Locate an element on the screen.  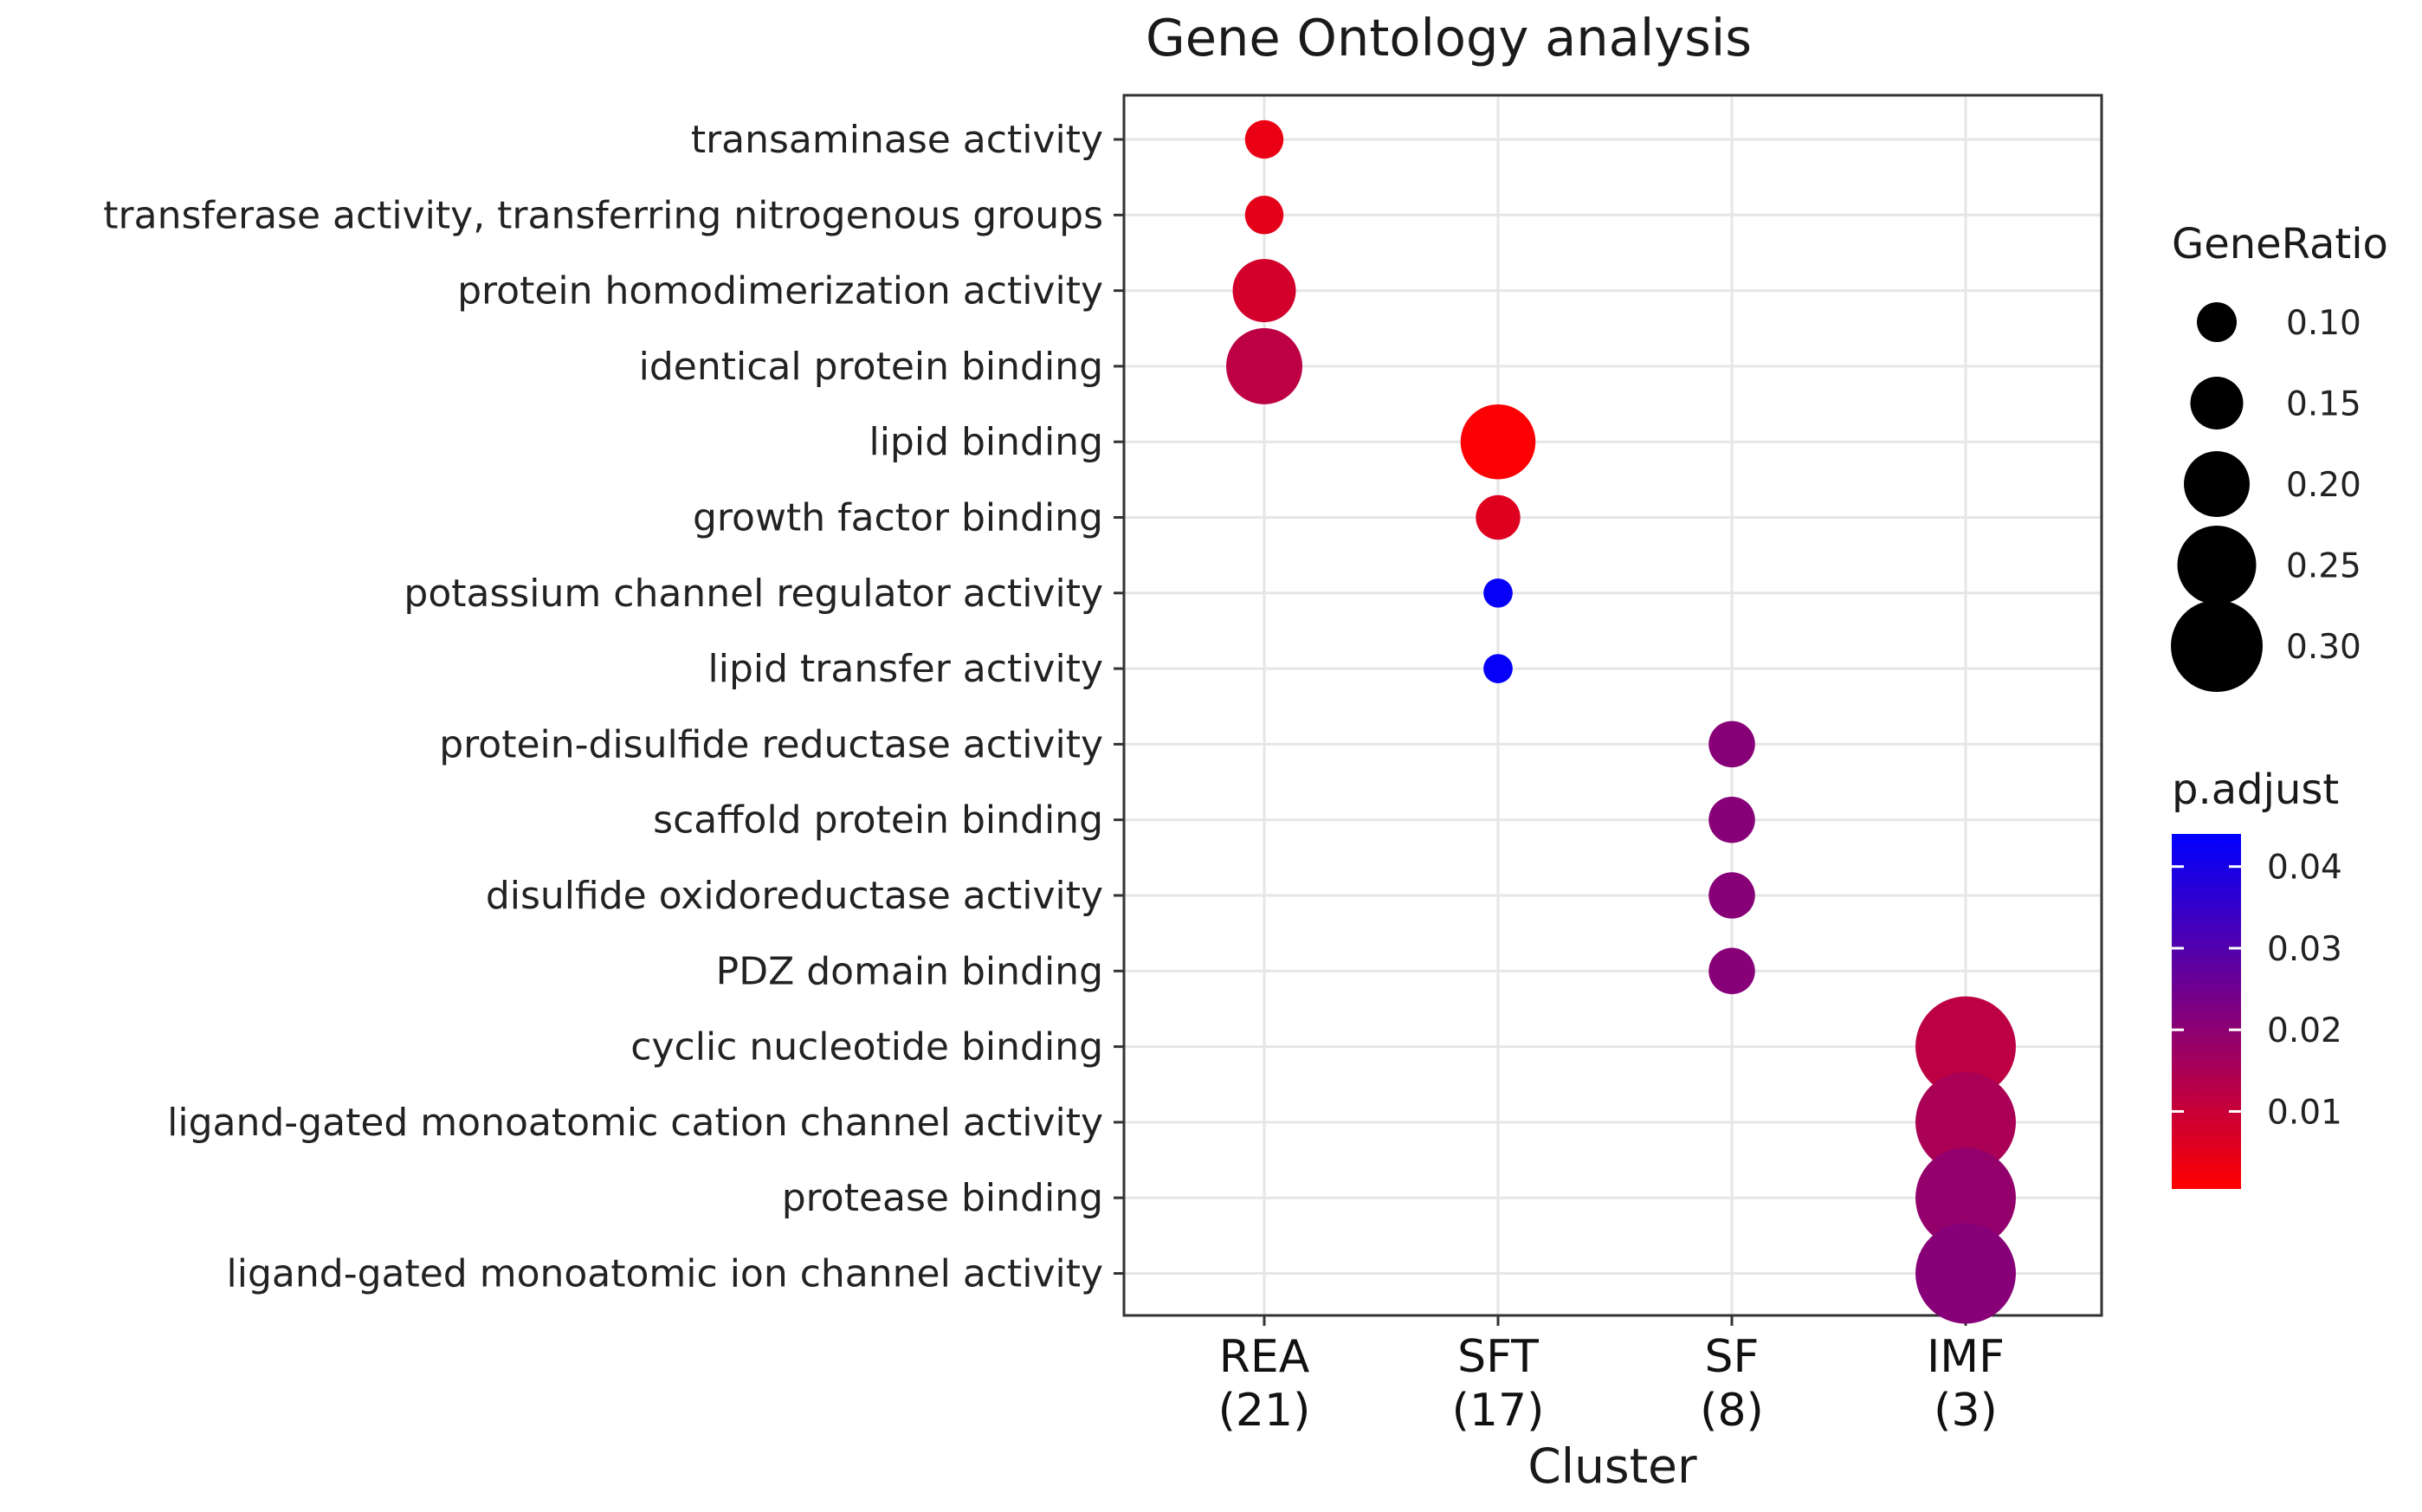
chart-title: Gene Ontology analysis is located at coordinates (1449, 38).